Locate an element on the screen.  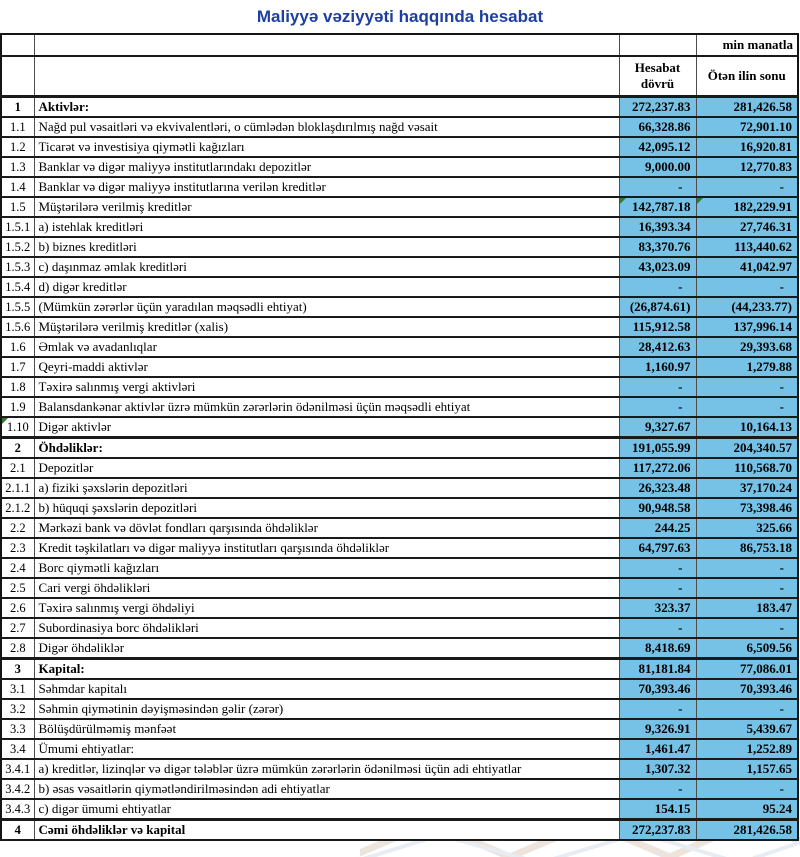
table-row: 1.8 Təxirə salınmış vergi aktivləri - - is located at coordinates (399, 387).